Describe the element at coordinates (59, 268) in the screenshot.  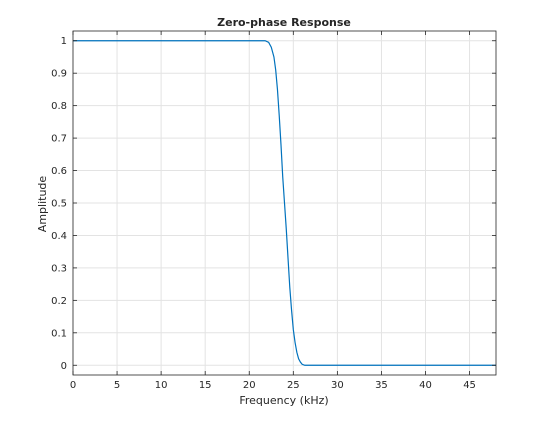
I see `y-tick-label: 0.3` at that location.